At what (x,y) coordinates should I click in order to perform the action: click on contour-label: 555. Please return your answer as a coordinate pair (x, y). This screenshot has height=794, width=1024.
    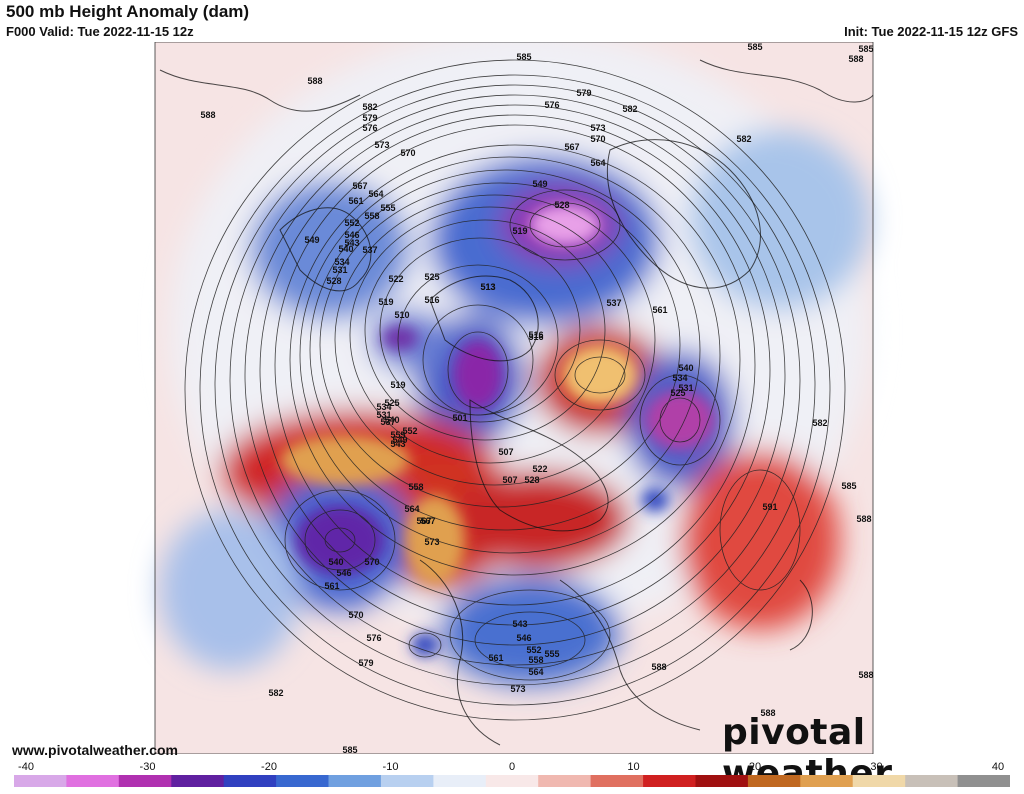
    Looking at the image, I should click on (397, 435).